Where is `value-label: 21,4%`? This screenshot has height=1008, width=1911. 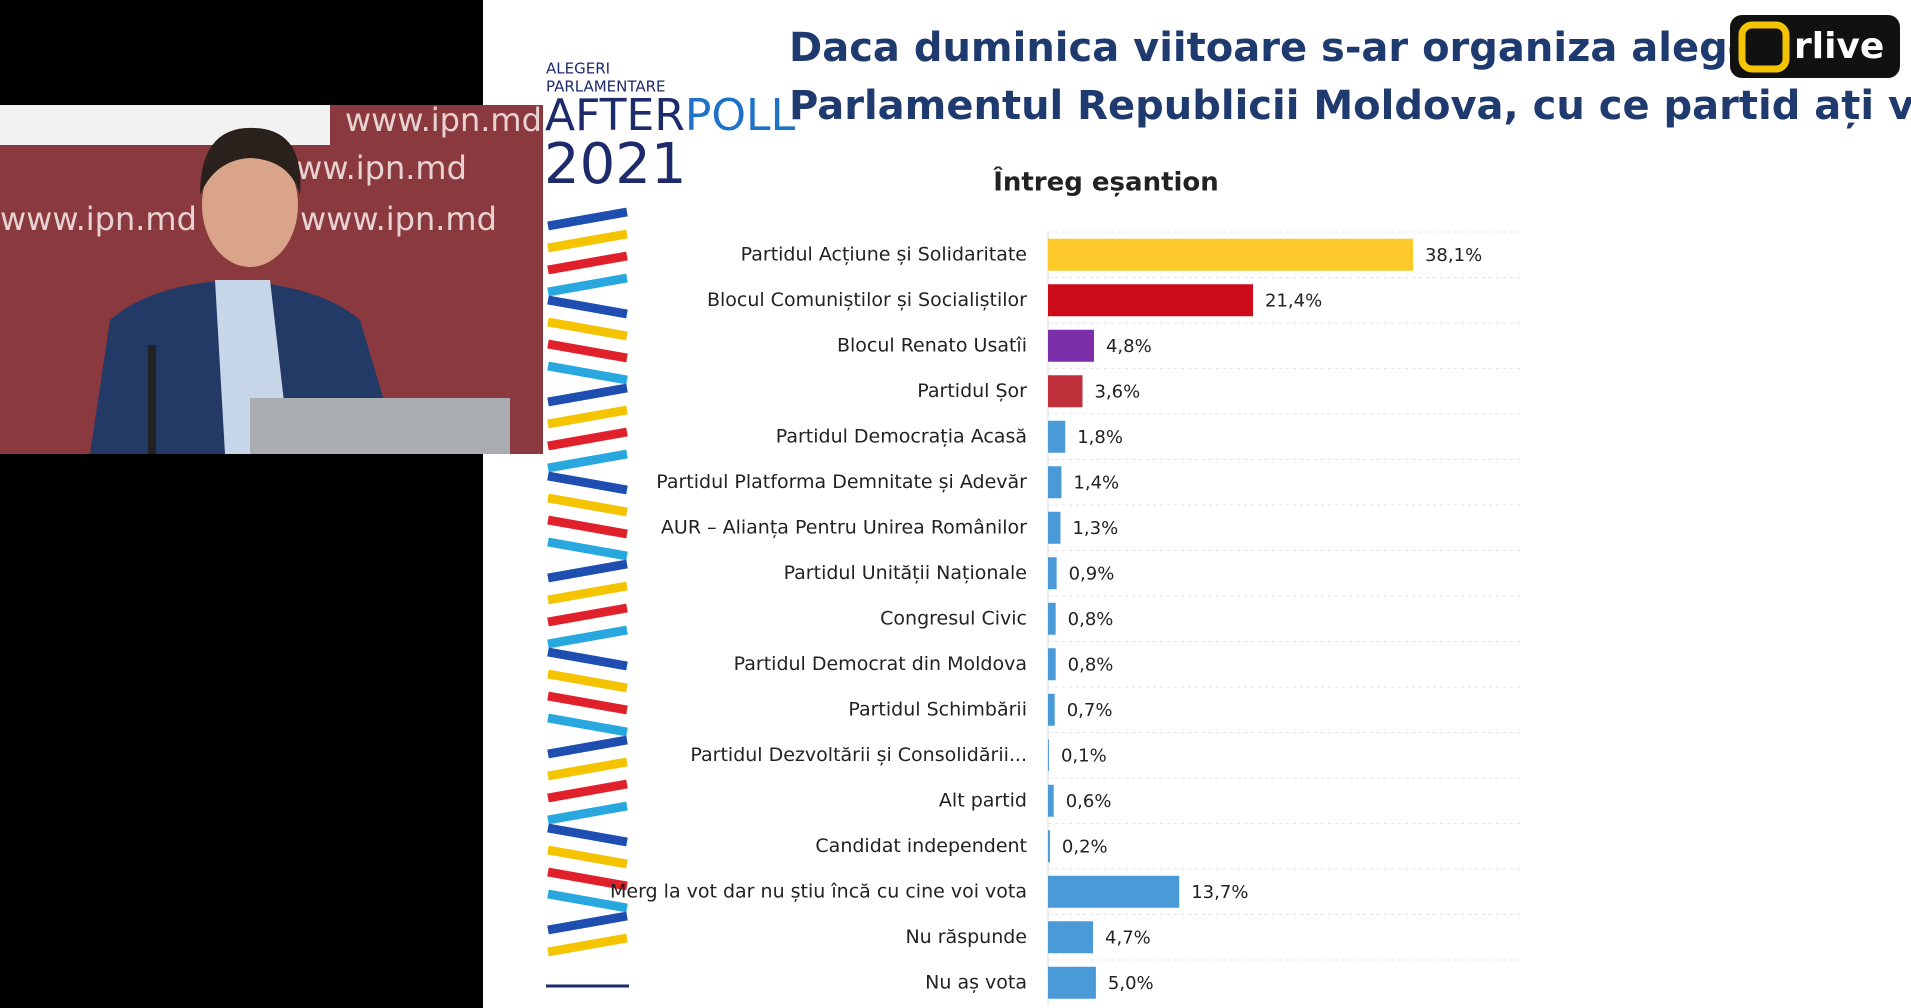
value-label: 21,4% is located at coordinates (1293, 300).